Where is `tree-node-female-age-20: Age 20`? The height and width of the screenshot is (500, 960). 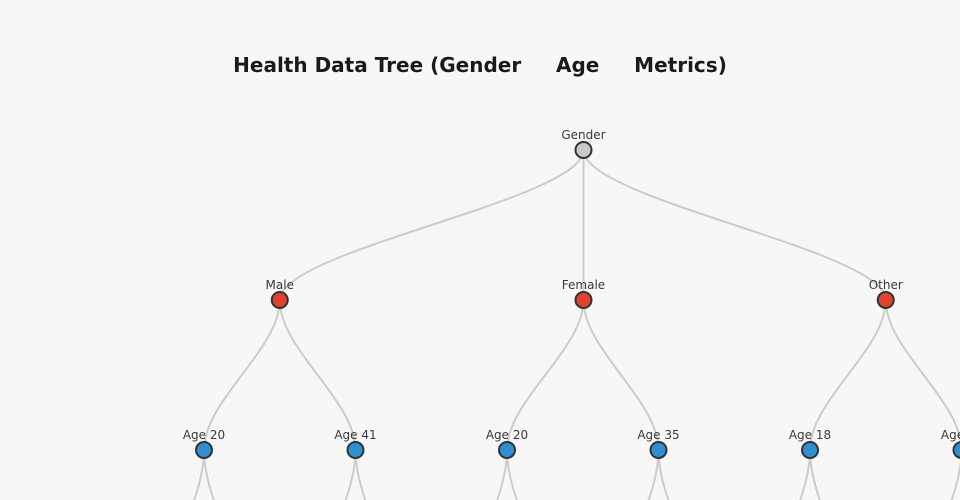
tree-node-female-age-20: Age 20 is located at coordinates (507, 443).